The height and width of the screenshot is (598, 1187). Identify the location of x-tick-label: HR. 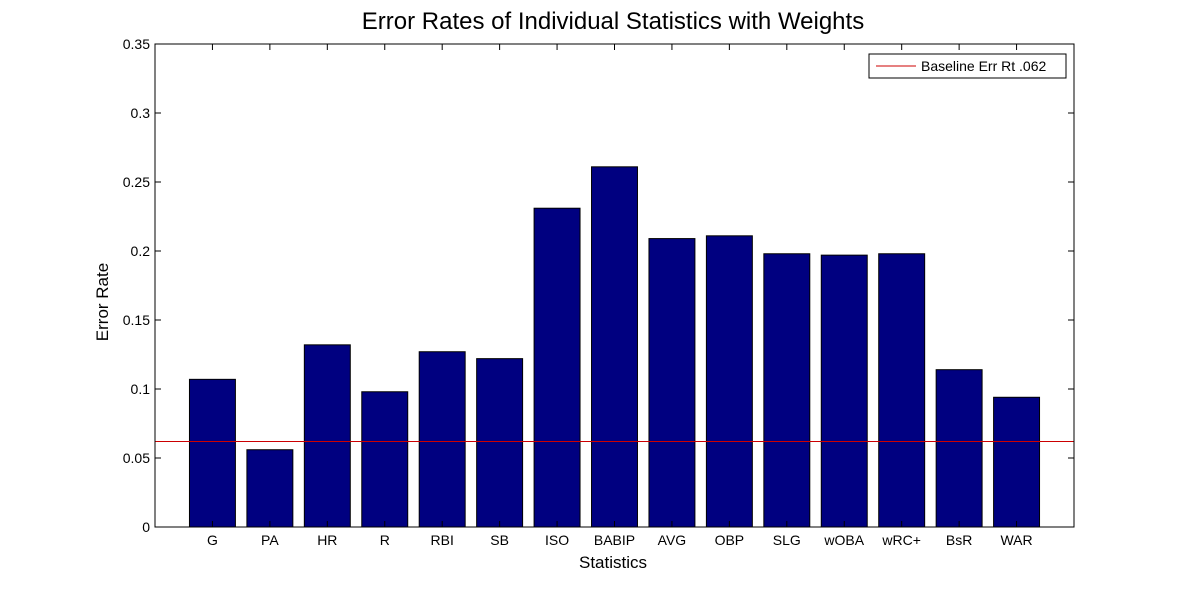
(327, 540).